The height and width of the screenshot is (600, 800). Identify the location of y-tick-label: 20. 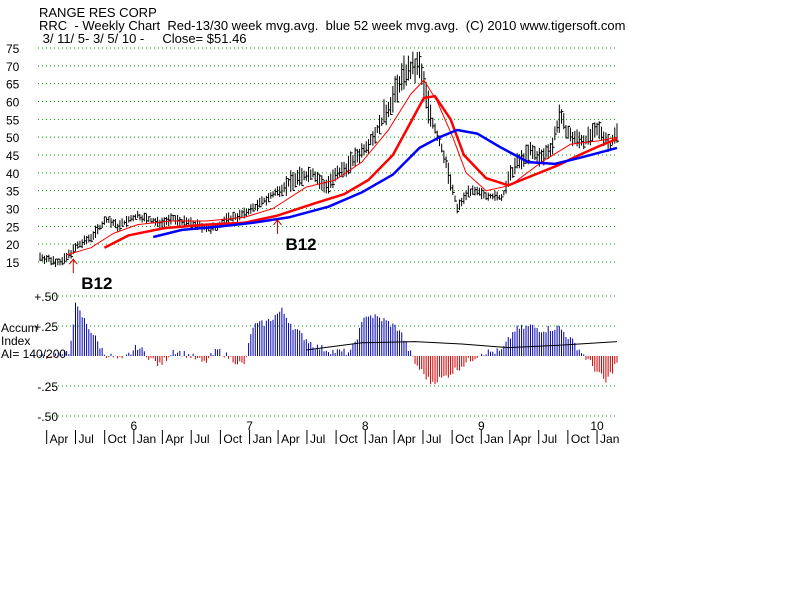
(13, 245).